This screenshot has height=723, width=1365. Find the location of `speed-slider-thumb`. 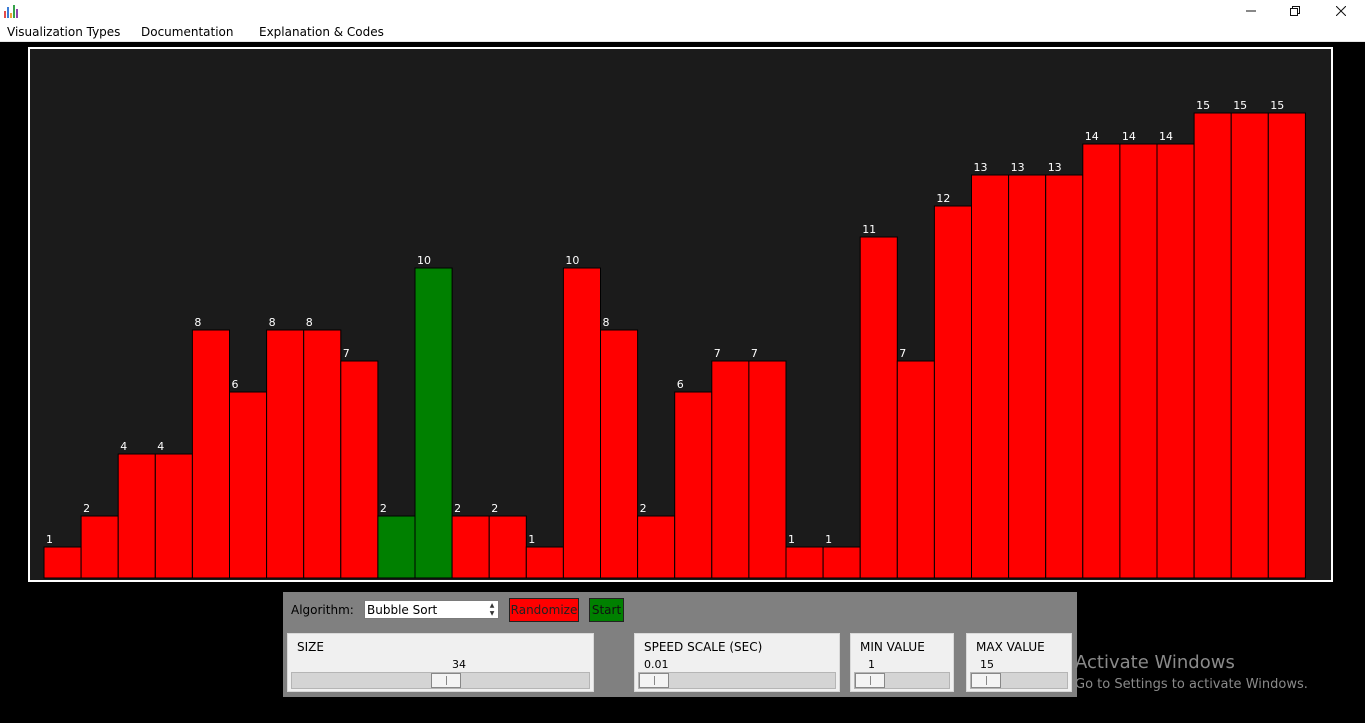

speed-slider-thumb is located at coordinates (654, 680).